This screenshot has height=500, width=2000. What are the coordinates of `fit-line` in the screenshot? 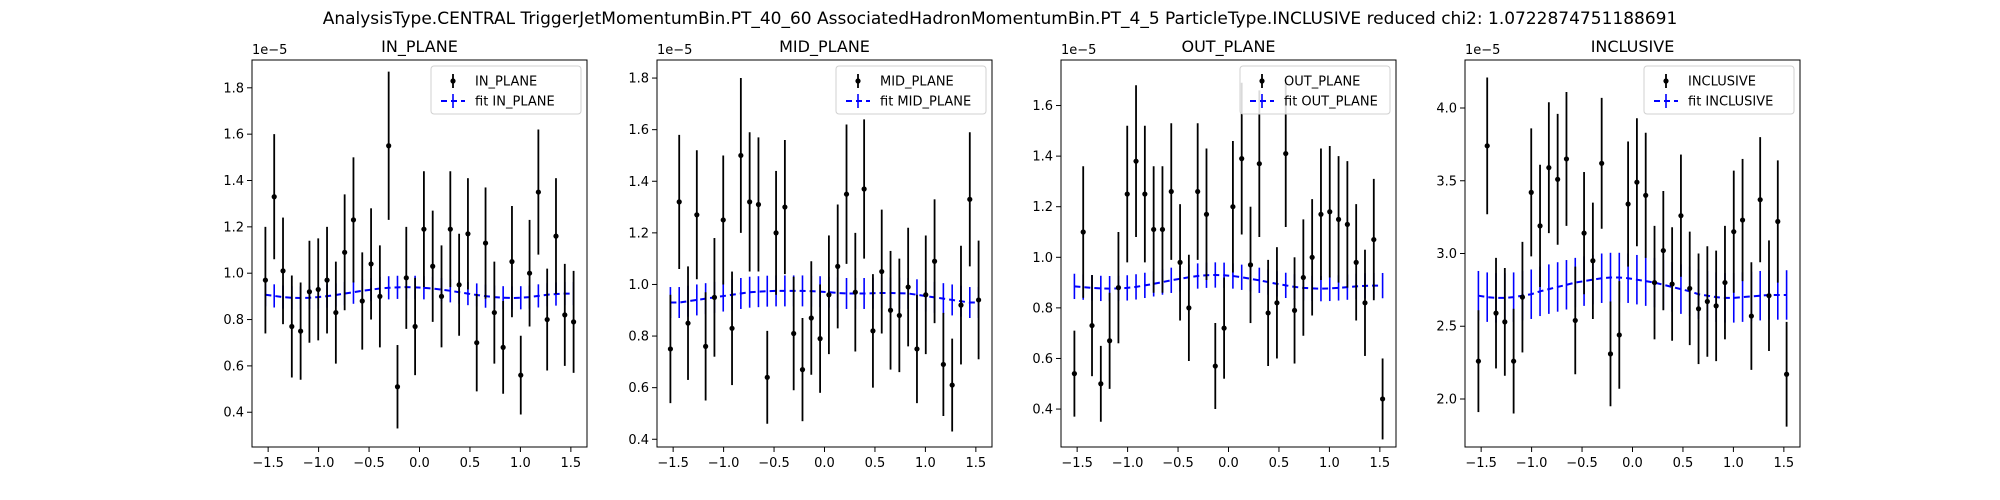 It's located at (1228, 281).